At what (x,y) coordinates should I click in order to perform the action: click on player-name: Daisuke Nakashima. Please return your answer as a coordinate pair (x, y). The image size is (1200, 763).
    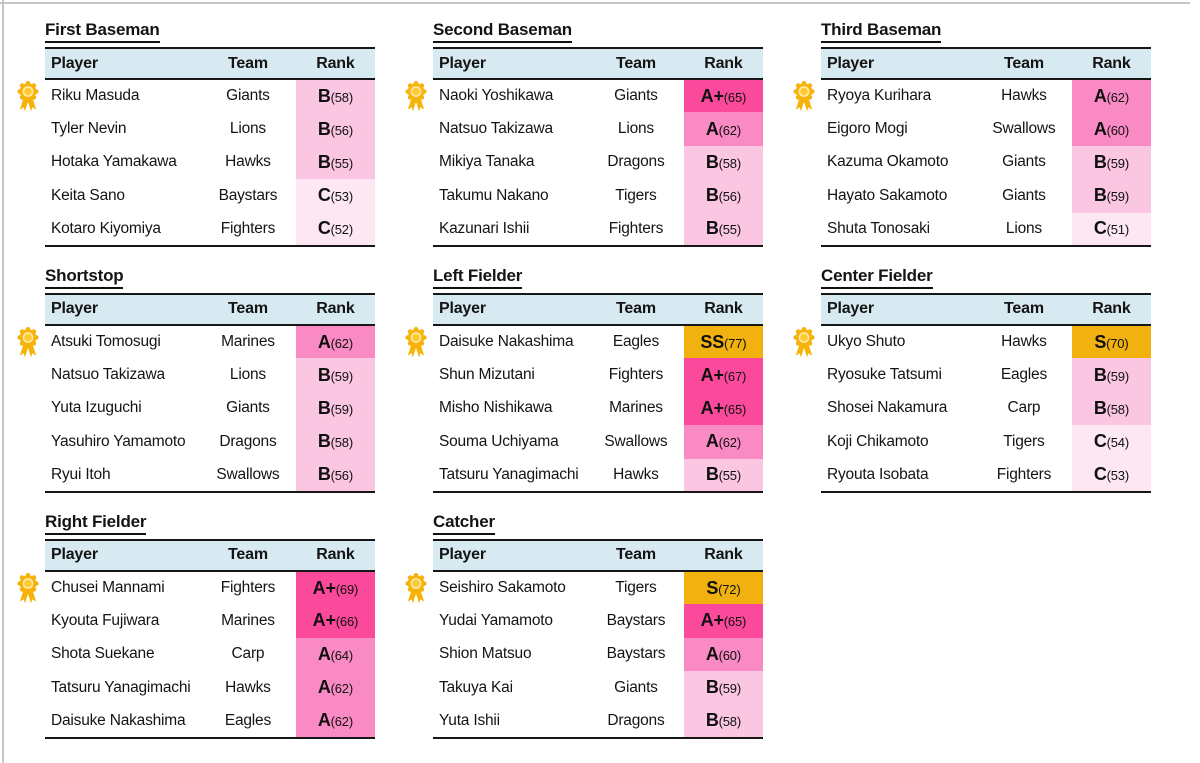
    Looking at the image, I should click on (118, 720).